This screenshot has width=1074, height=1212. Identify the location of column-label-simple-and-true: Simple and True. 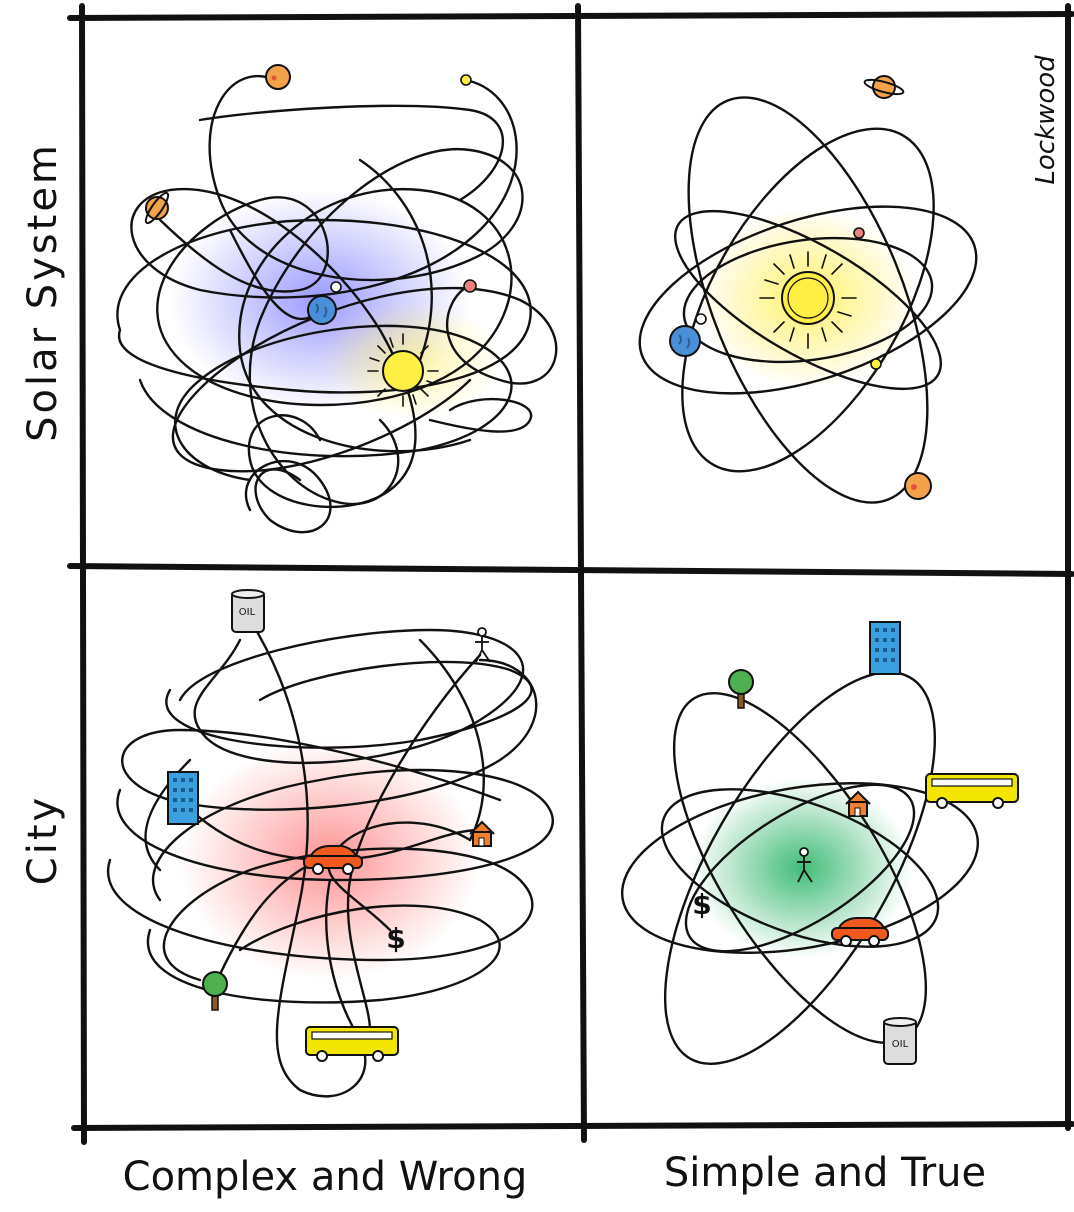
(825, 1173).